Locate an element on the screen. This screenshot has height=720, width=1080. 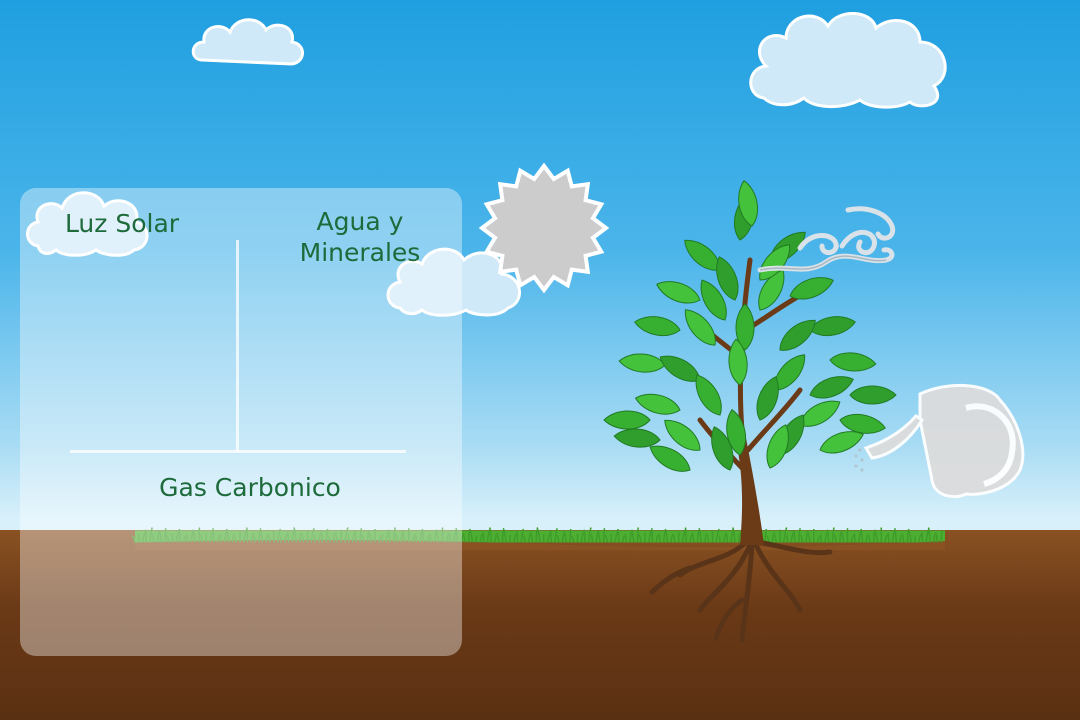
tree-roots is located at coordinates (741, 590).